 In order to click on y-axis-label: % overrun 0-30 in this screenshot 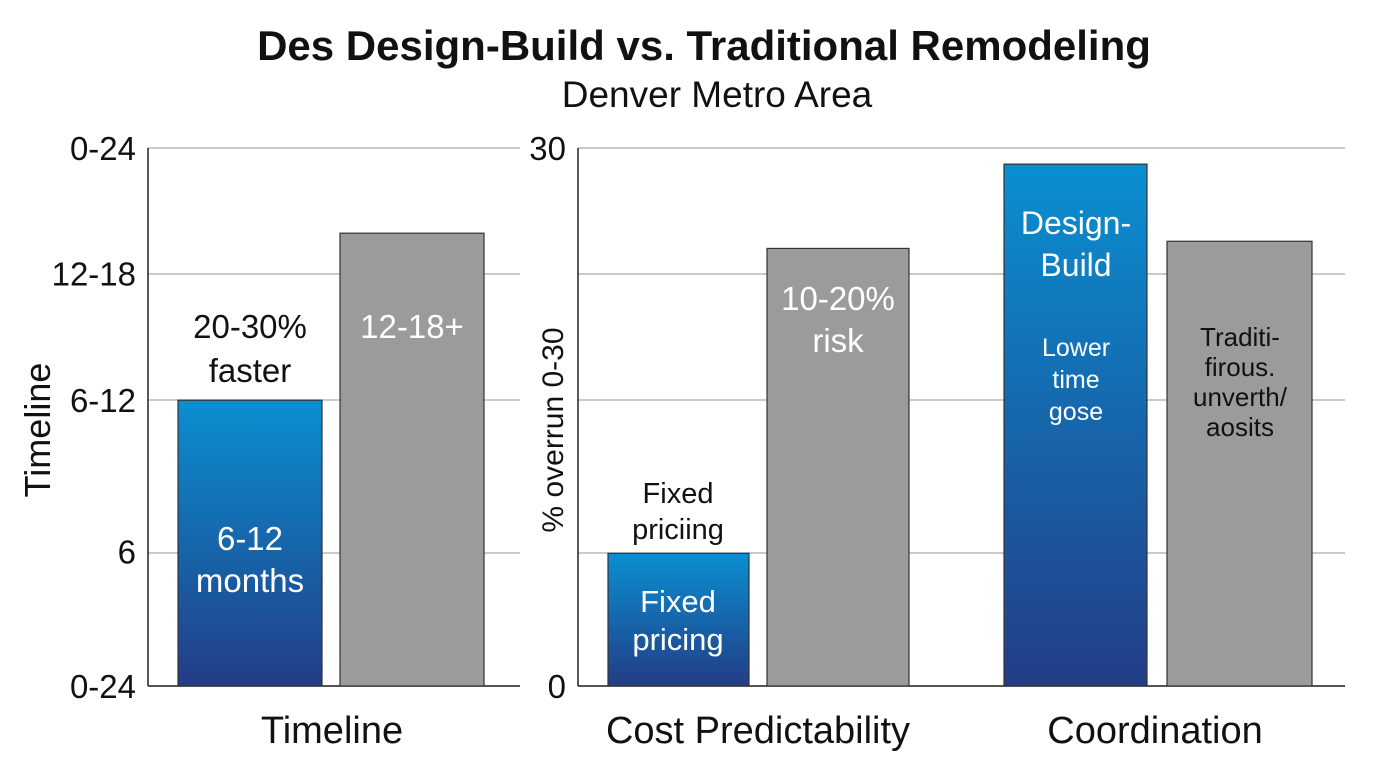, I will do `click(553, 429)`.